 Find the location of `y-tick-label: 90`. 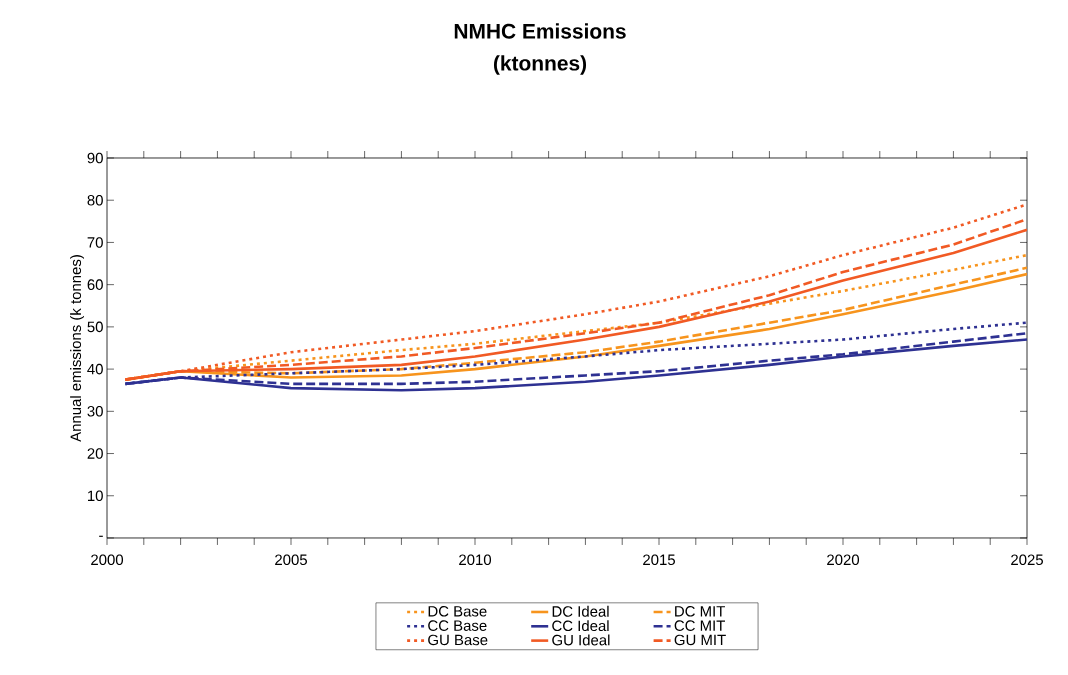

y-tick-label: 90 is located at coordinates (95, 158).